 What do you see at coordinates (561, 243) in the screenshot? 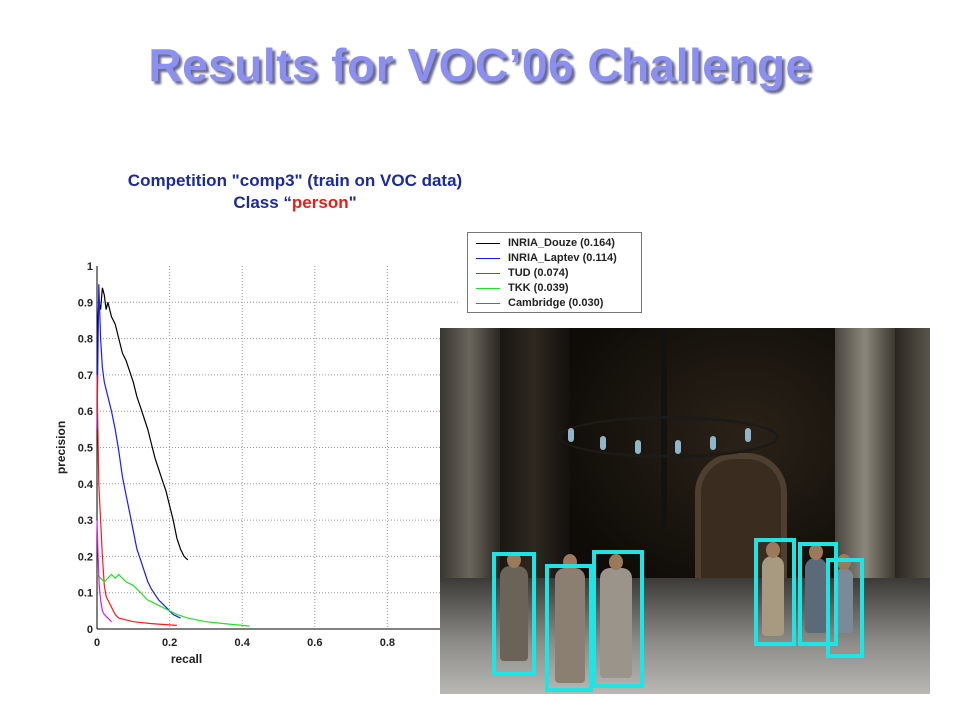
I see `legend-label: INRIA_Douze (0.164)` at bounding box center [561, 243].